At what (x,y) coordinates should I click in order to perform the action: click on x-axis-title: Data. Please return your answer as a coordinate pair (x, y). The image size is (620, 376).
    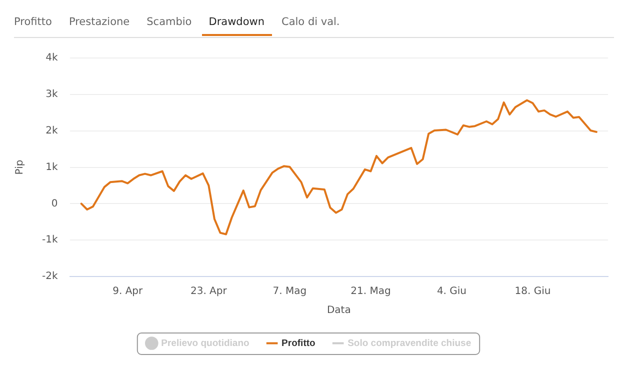
    Looking at the image, I should click on (338, 310).